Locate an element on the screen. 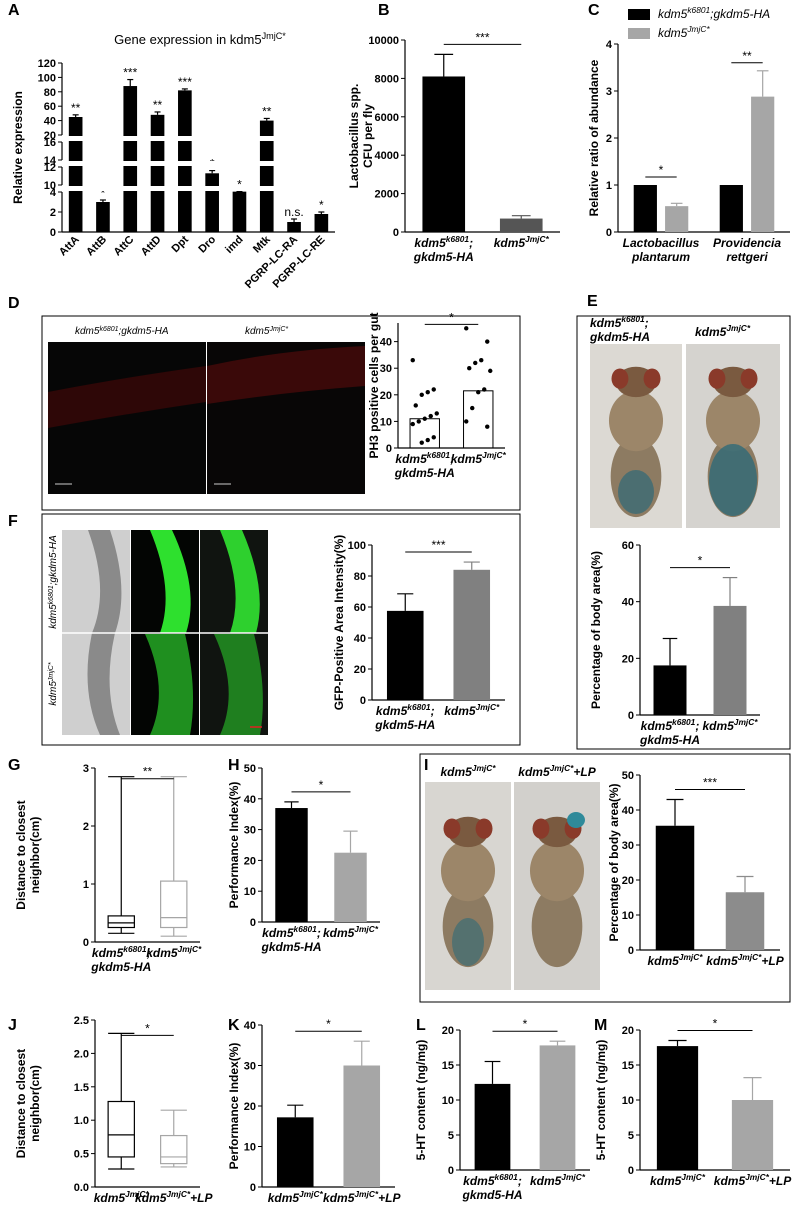 This screenshot has width=811, height=1218. text-span: AttB is located at coordinates (96, 246).